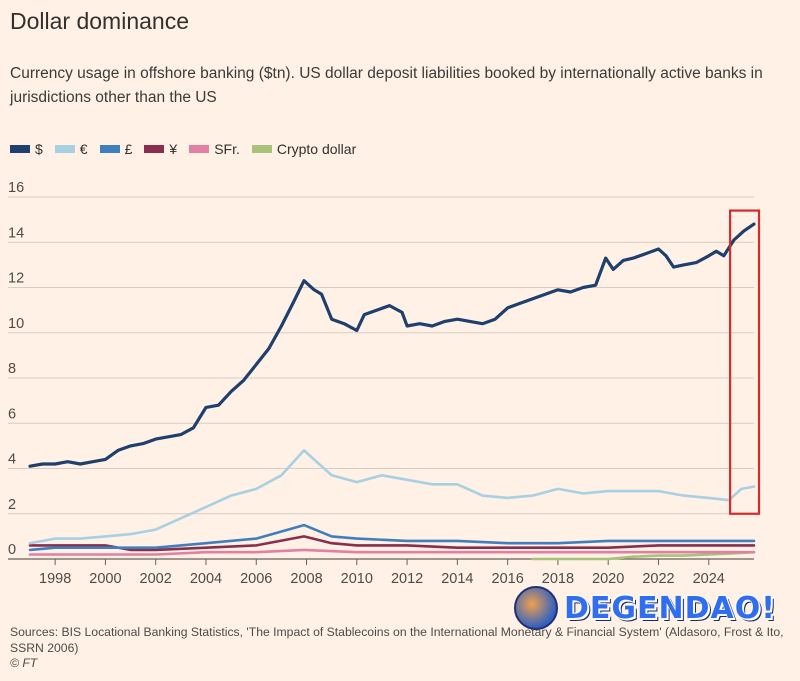  Describe the element at coordinates (206, 579) in the screenshot. I see `x-tick-label: 2004` at that location.